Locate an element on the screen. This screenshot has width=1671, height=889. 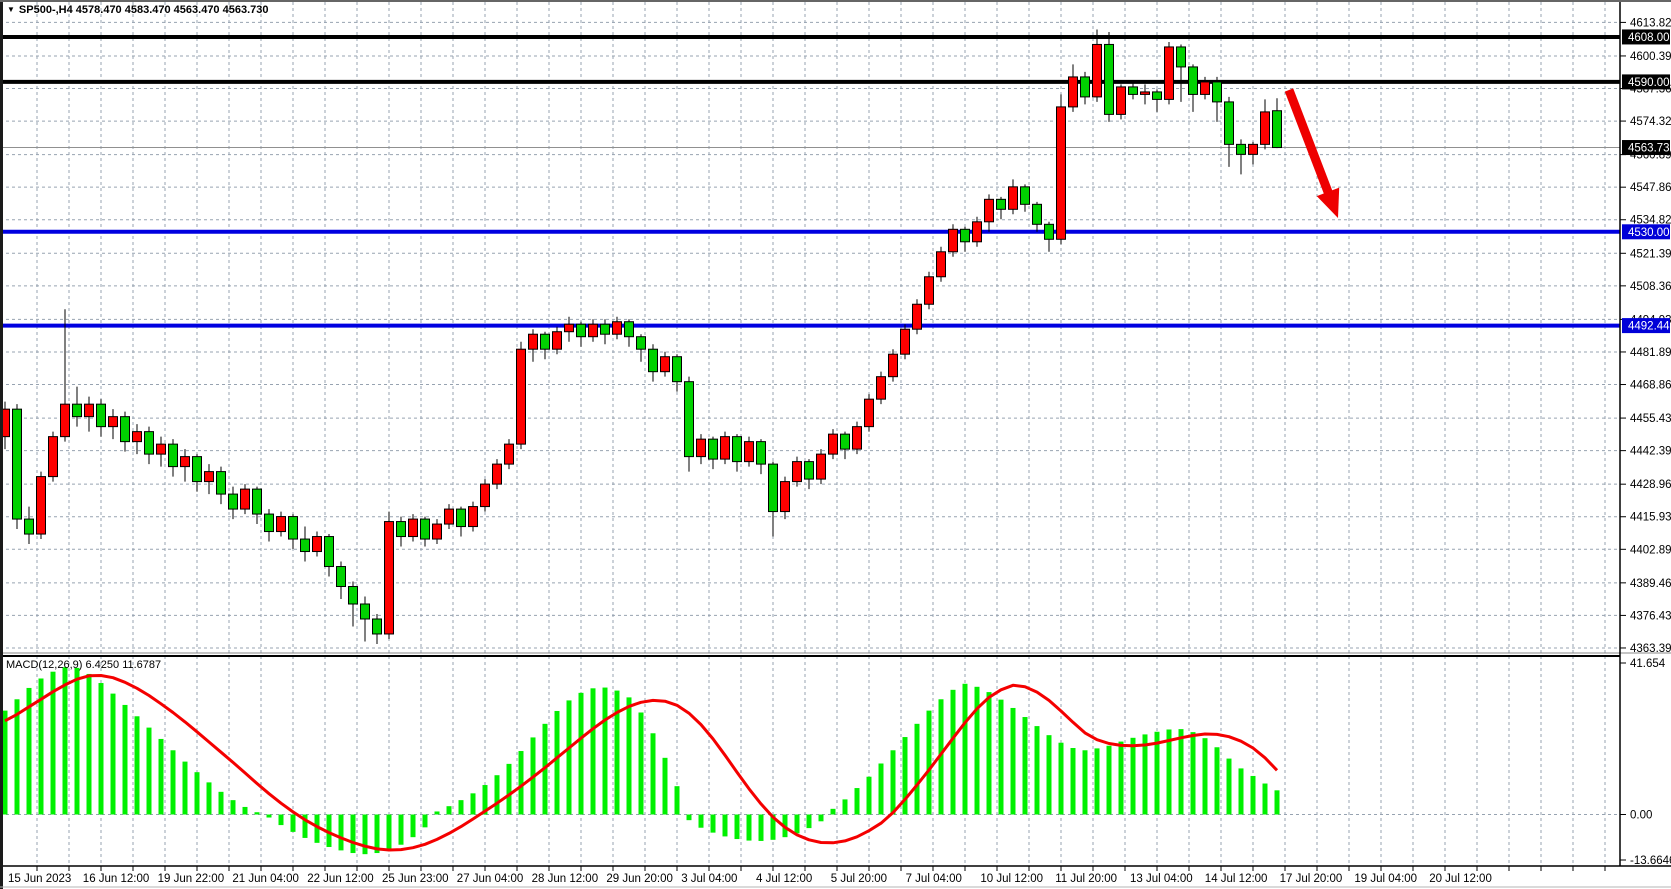
macd-name: MACD(12,26,9) is located at coordinates (44, 665).